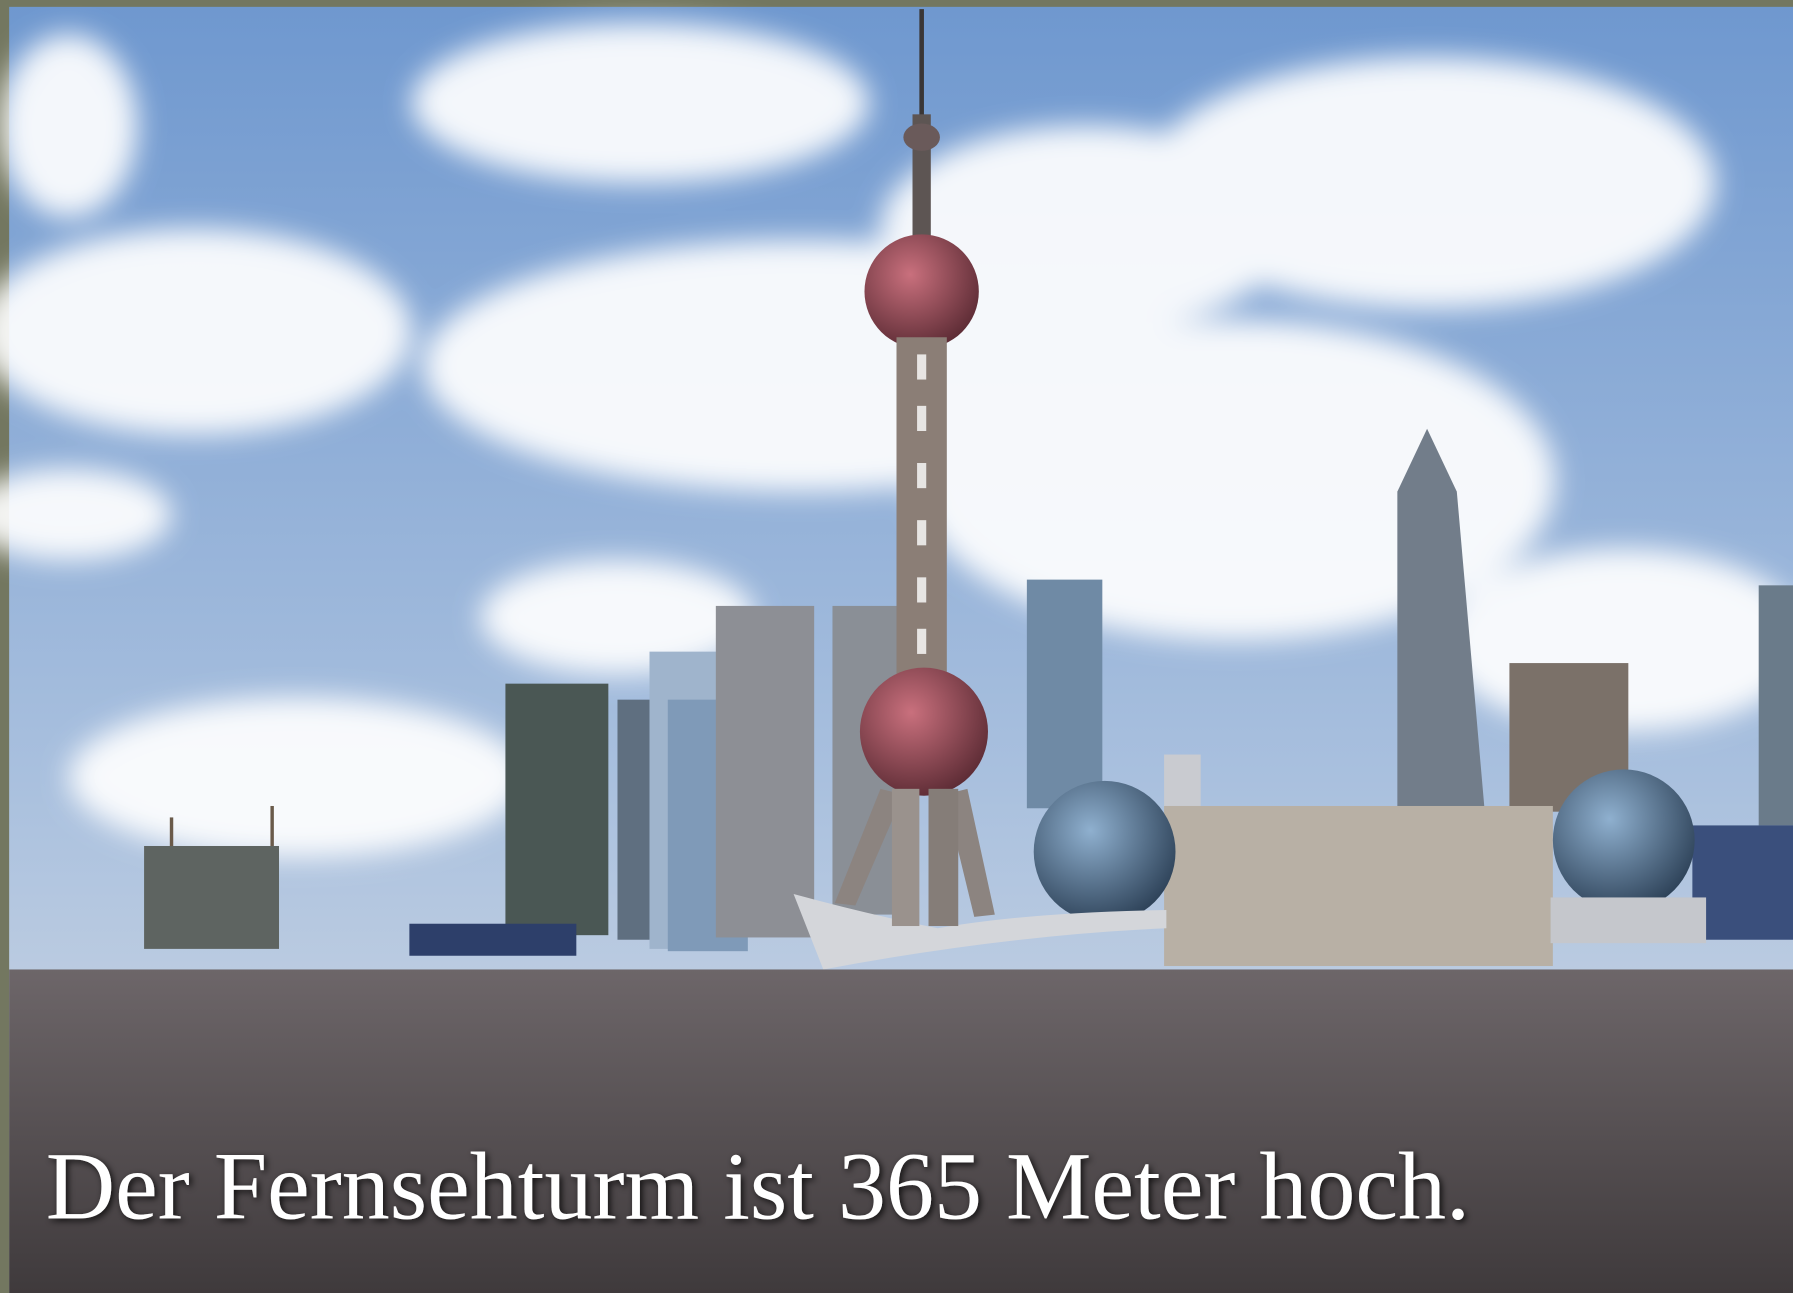 The height and width of the screenshot is (1293, 1793). I want to click on tv-tower, so click(914, 468).